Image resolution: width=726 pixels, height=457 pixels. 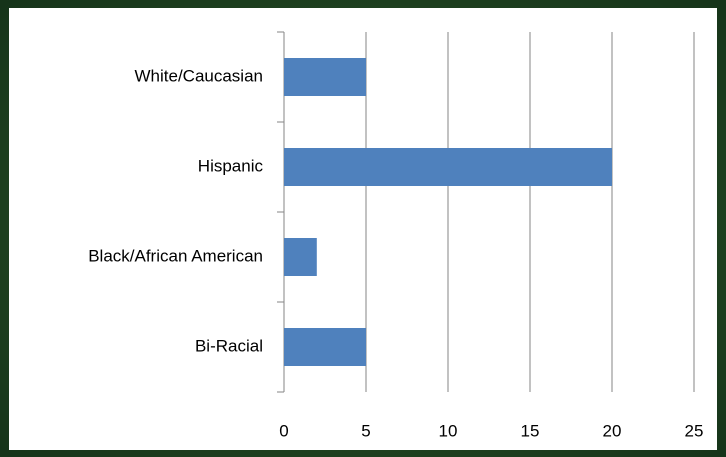 I want to click on x-tick-label: 20, so click(x=612, y=430).